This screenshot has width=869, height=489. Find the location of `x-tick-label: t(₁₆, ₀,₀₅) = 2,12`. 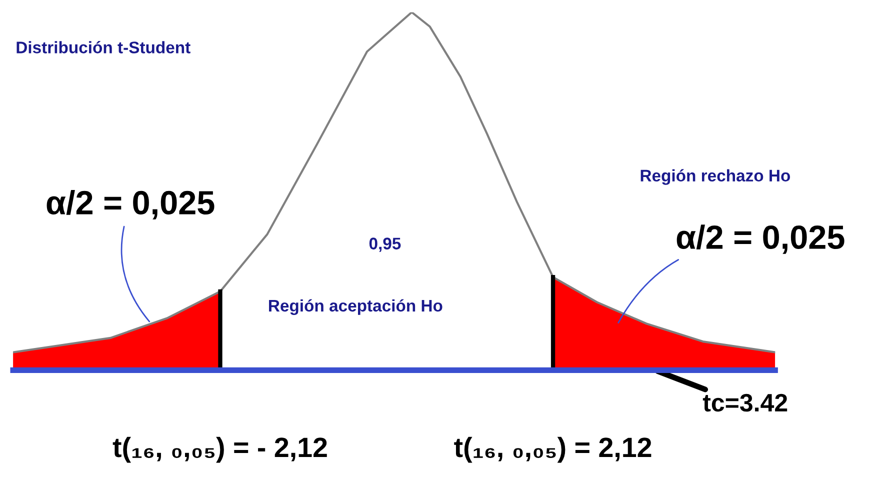

x-tick-label: t(₁₆, ₀,₀₅) = 2,12 is located at coordinates (553, 449).